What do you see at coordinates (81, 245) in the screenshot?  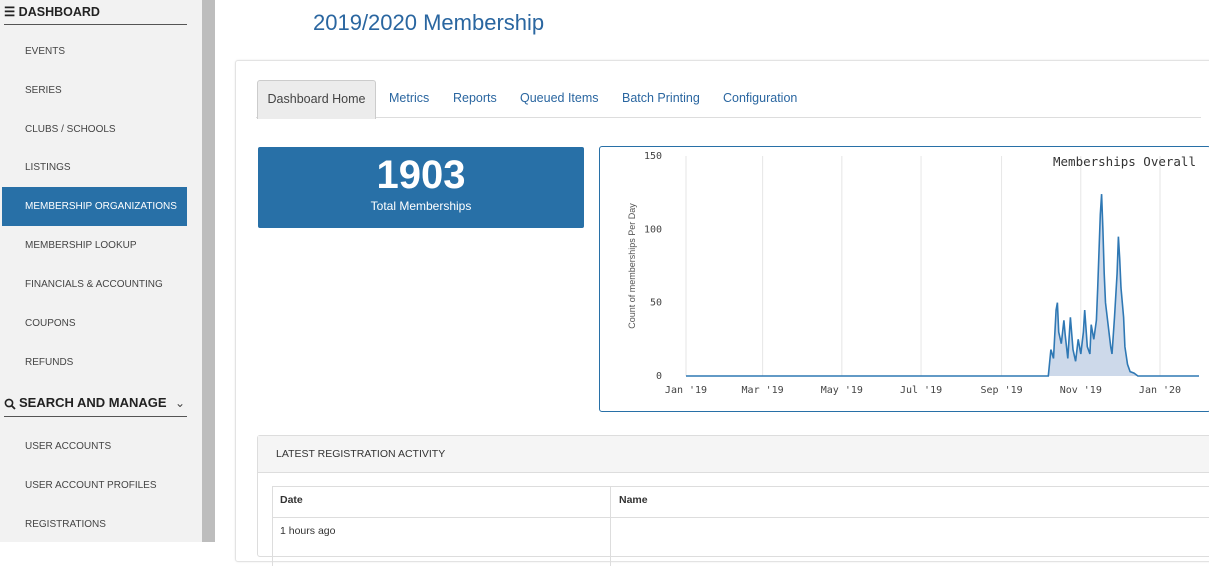 I see `sidebar-item-label: MEMBERSHIP LOOKUP` at bounding box center [81, 245].